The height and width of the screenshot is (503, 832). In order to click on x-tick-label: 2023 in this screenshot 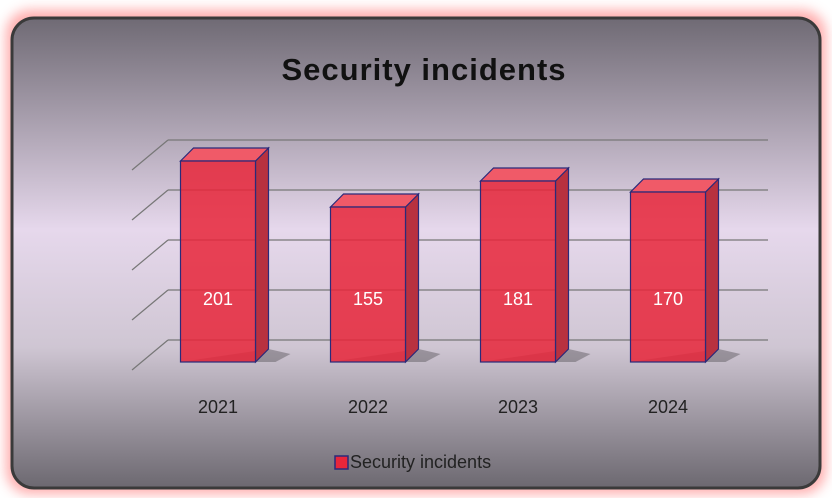, I will do `click(518, 407)`.